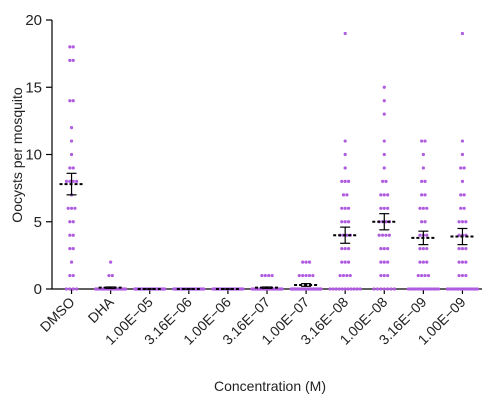  What do you see at coordinates (17, 155) in the screenshot?
I see `y-axis-label: Oocysts per mosquito` at bounding box center [17, 155].